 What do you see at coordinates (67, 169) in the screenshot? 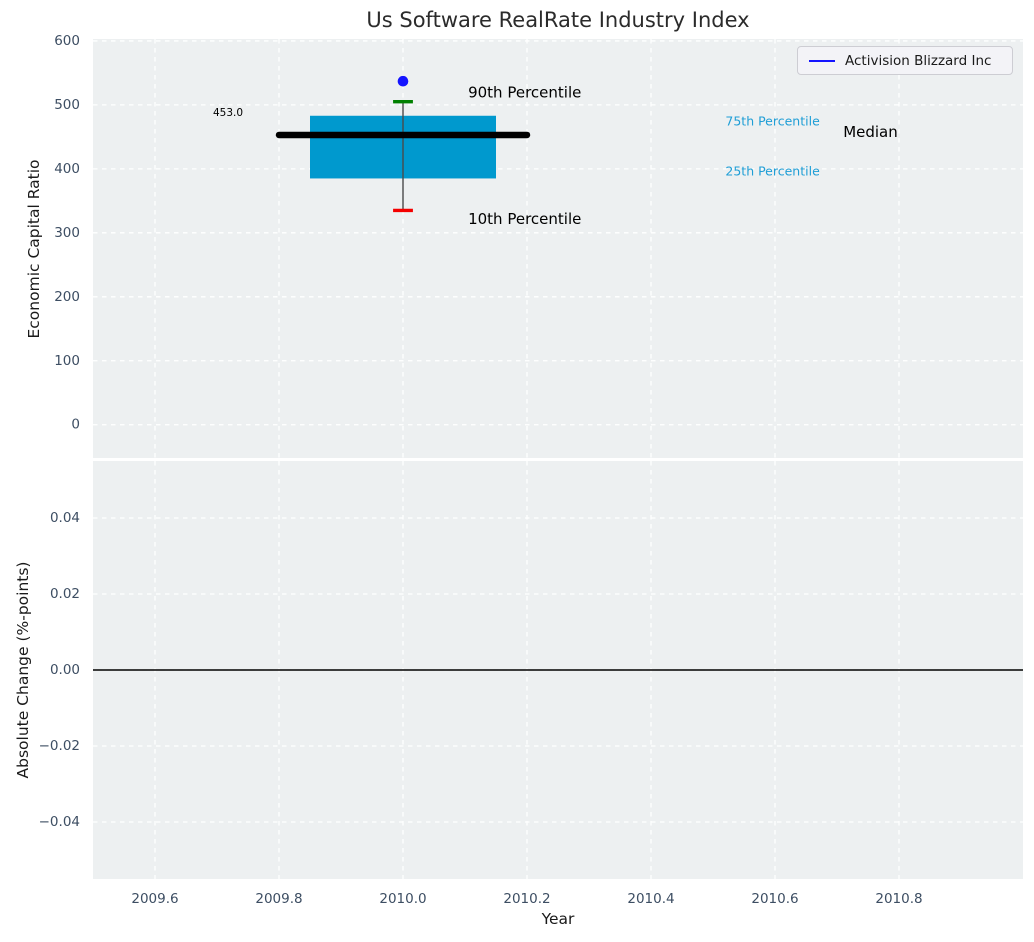
I see `y-tick-label: 400` at bounding box center [67, 169].